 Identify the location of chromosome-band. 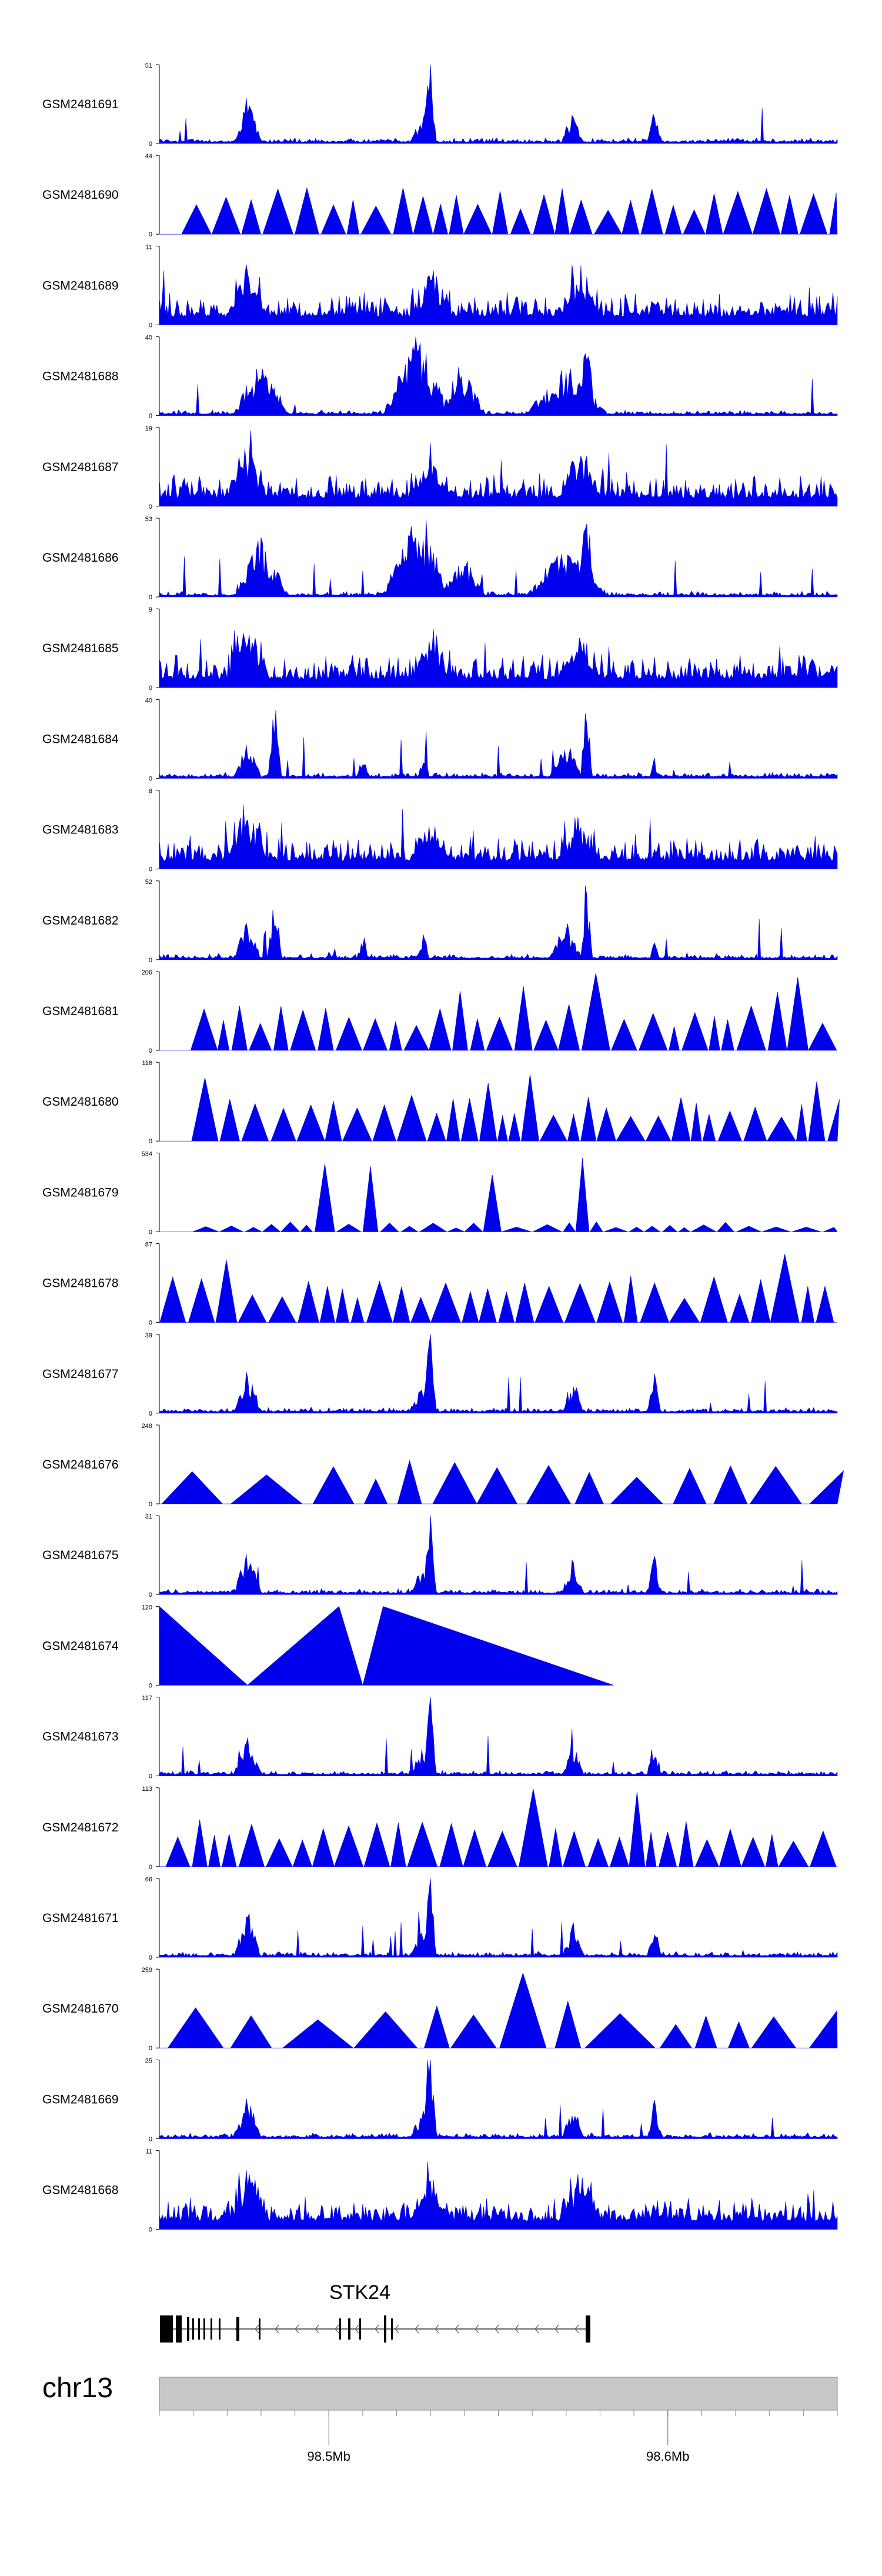
(498, 2394).